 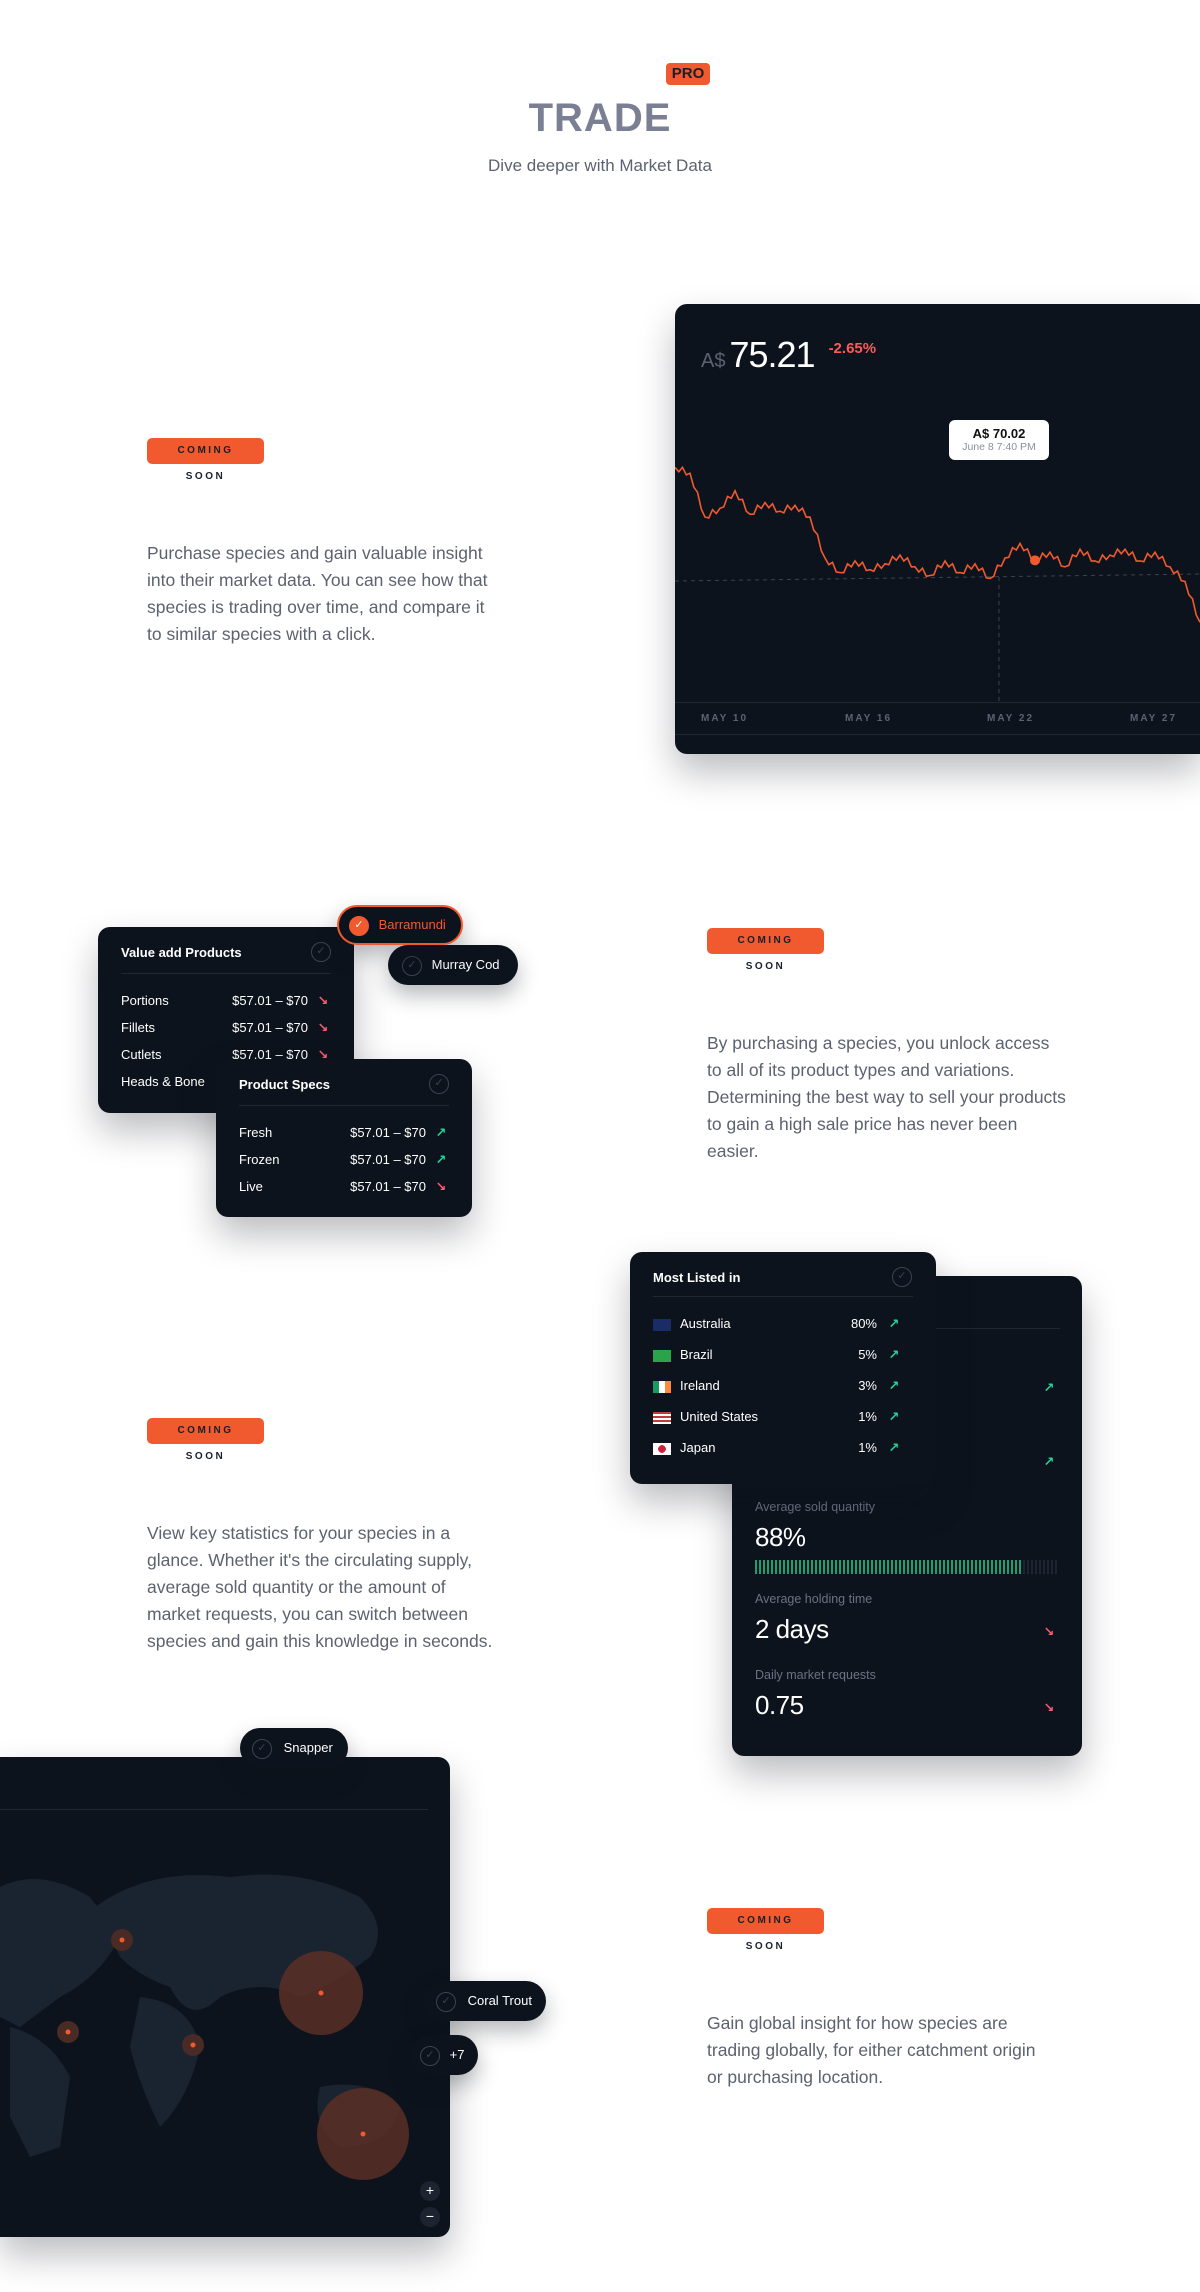 What do you see at coordinates (700, 1385) in the screenshot?
I see `country-name: Ireland` at bounding box center [700, 1385].